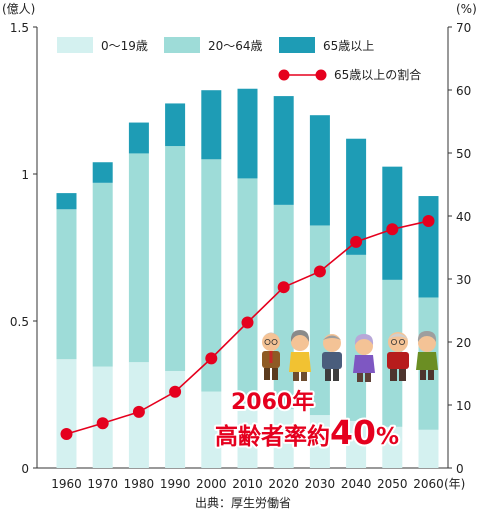 This screenshot has width=485, height=518. I want to click on bar-segment-1960-s1, so click(66, 284).